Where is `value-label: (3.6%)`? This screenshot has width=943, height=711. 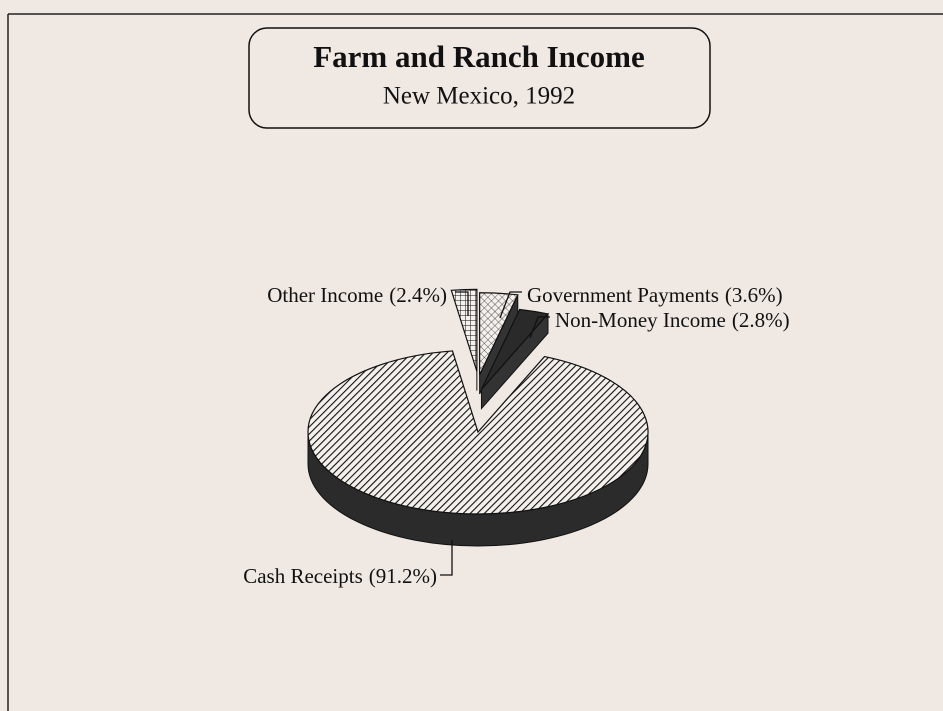 value-label: (3.6%) is located at coordinates (754, 295).